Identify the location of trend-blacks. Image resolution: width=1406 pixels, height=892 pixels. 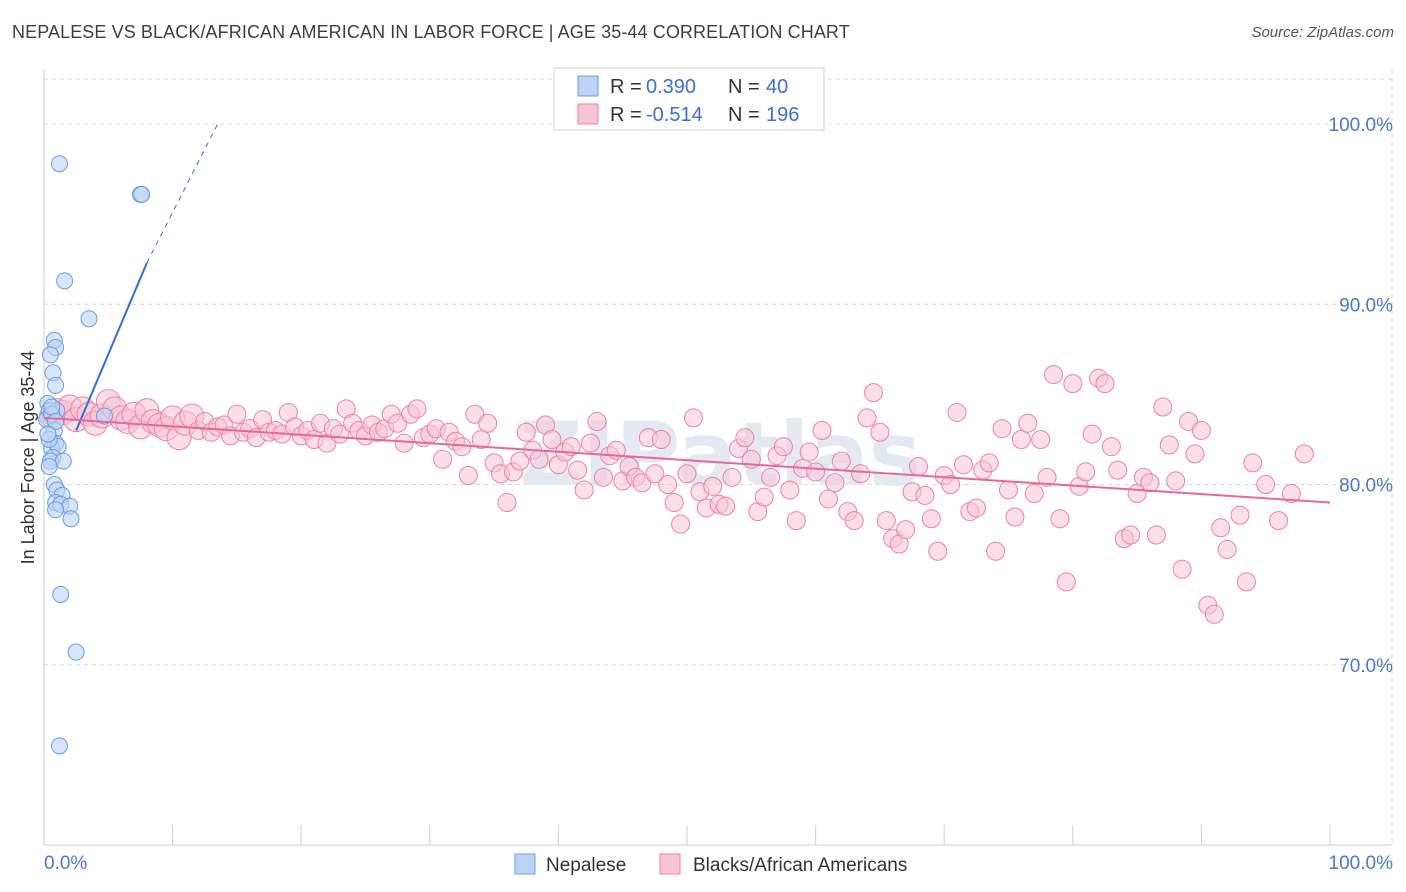
(687, 460).